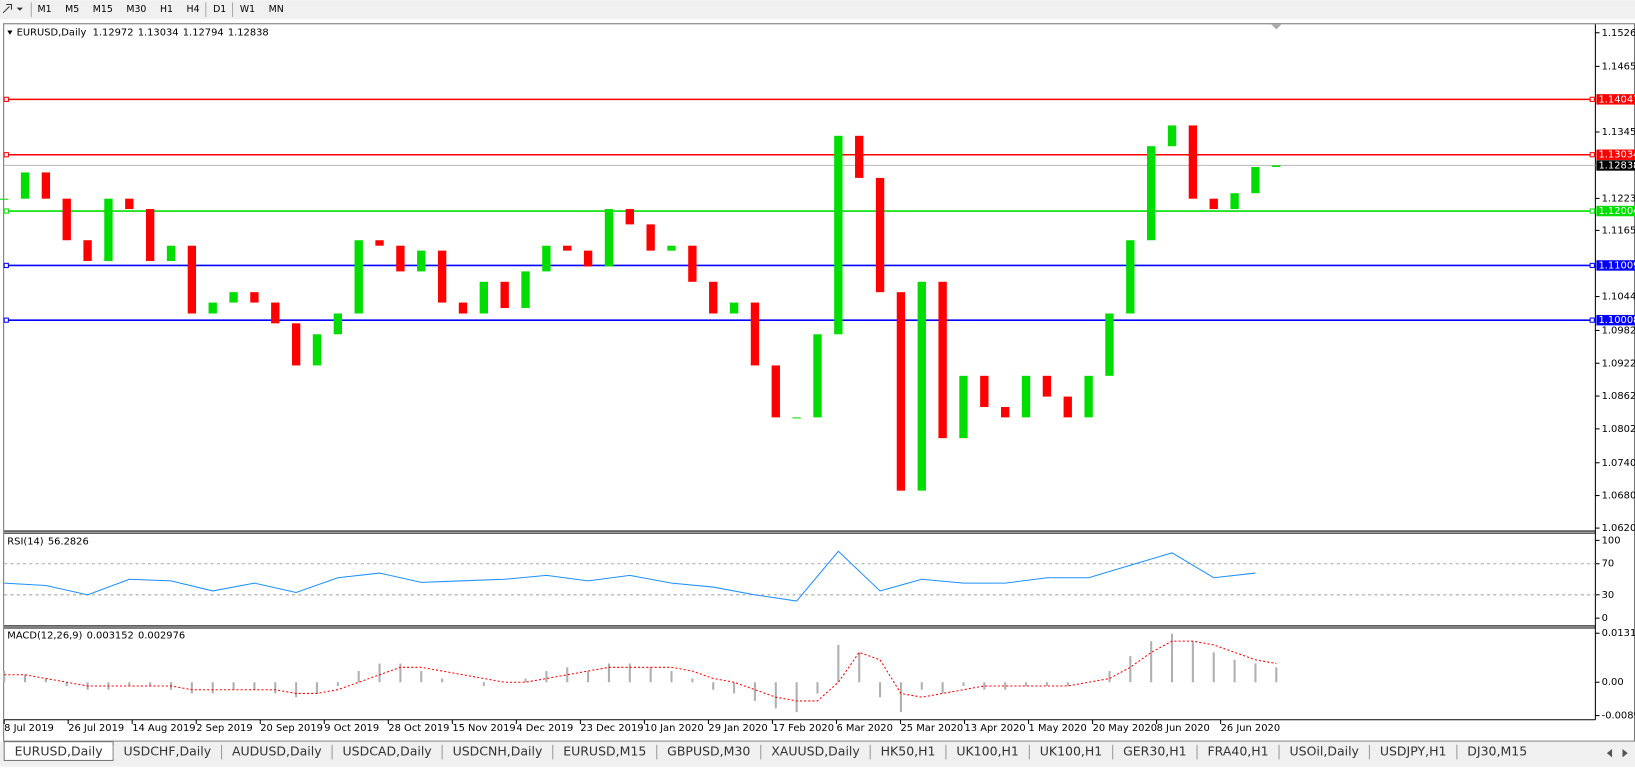  I want to click on timeframe-button: W1, so click(247, 9).